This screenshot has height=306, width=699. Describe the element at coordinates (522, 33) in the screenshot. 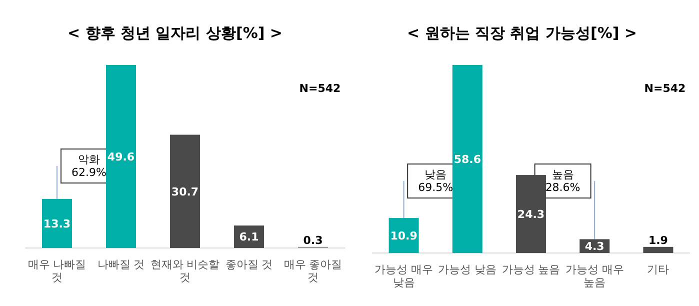

I see `chart-title: < 원하는 직장 취업 가능성[%] >` at that location.